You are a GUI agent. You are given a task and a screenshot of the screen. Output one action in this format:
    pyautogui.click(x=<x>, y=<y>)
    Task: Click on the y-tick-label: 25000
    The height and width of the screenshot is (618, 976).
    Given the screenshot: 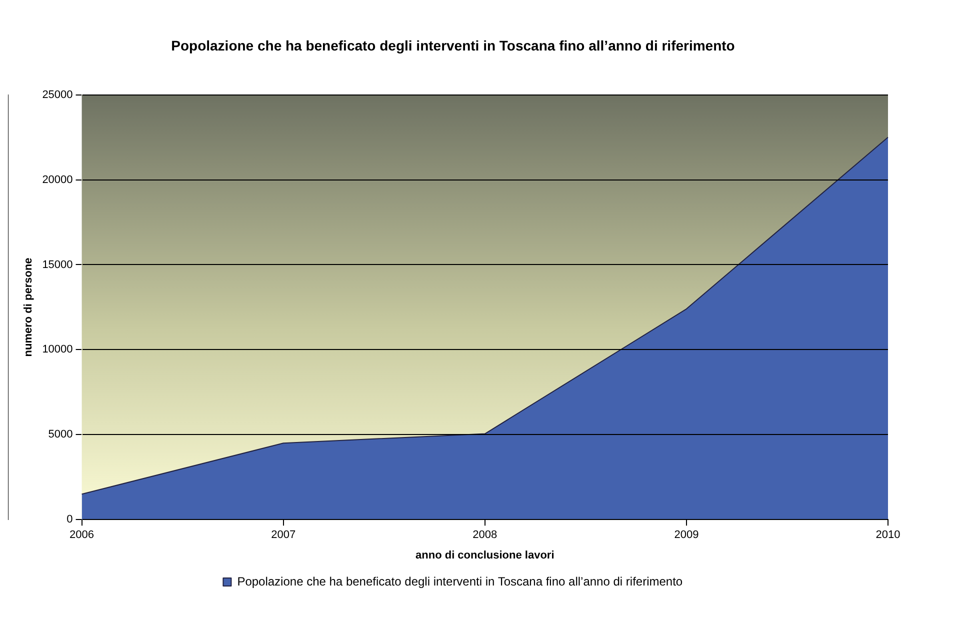 What is the action you would take?
    pyautogui.click(x=57, y=94)
    